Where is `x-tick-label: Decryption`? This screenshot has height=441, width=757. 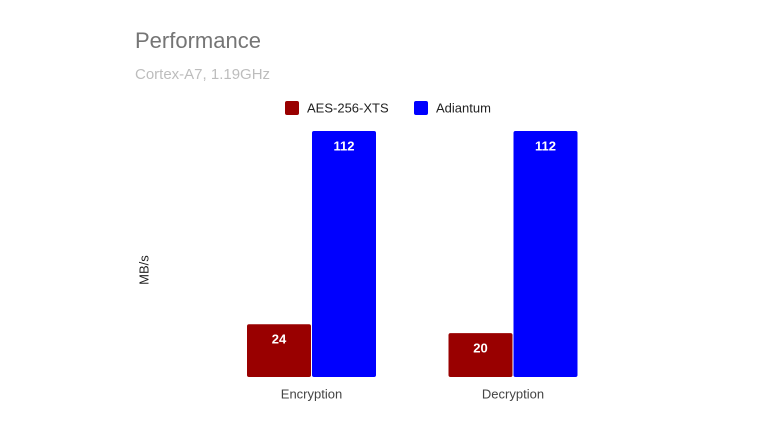 x-tick-label: Decryption is located at coordinates (513, 393).